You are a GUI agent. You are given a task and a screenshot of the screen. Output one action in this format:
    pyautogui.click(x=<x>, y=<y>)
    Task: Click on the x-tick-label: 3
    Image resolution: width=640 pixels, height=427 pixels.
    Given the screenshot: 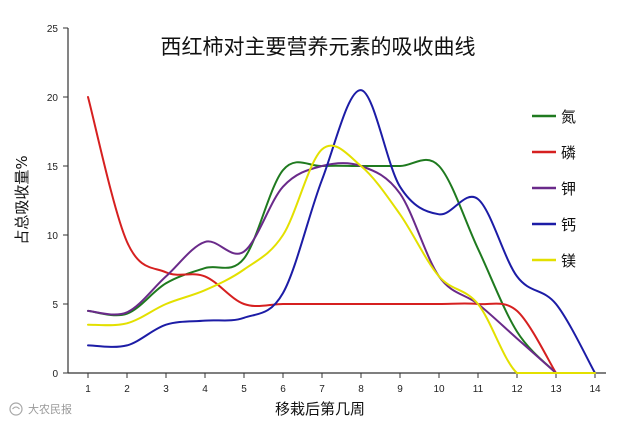 What is the action you would take?
    pyautogui.click(x=166, y=389)
    